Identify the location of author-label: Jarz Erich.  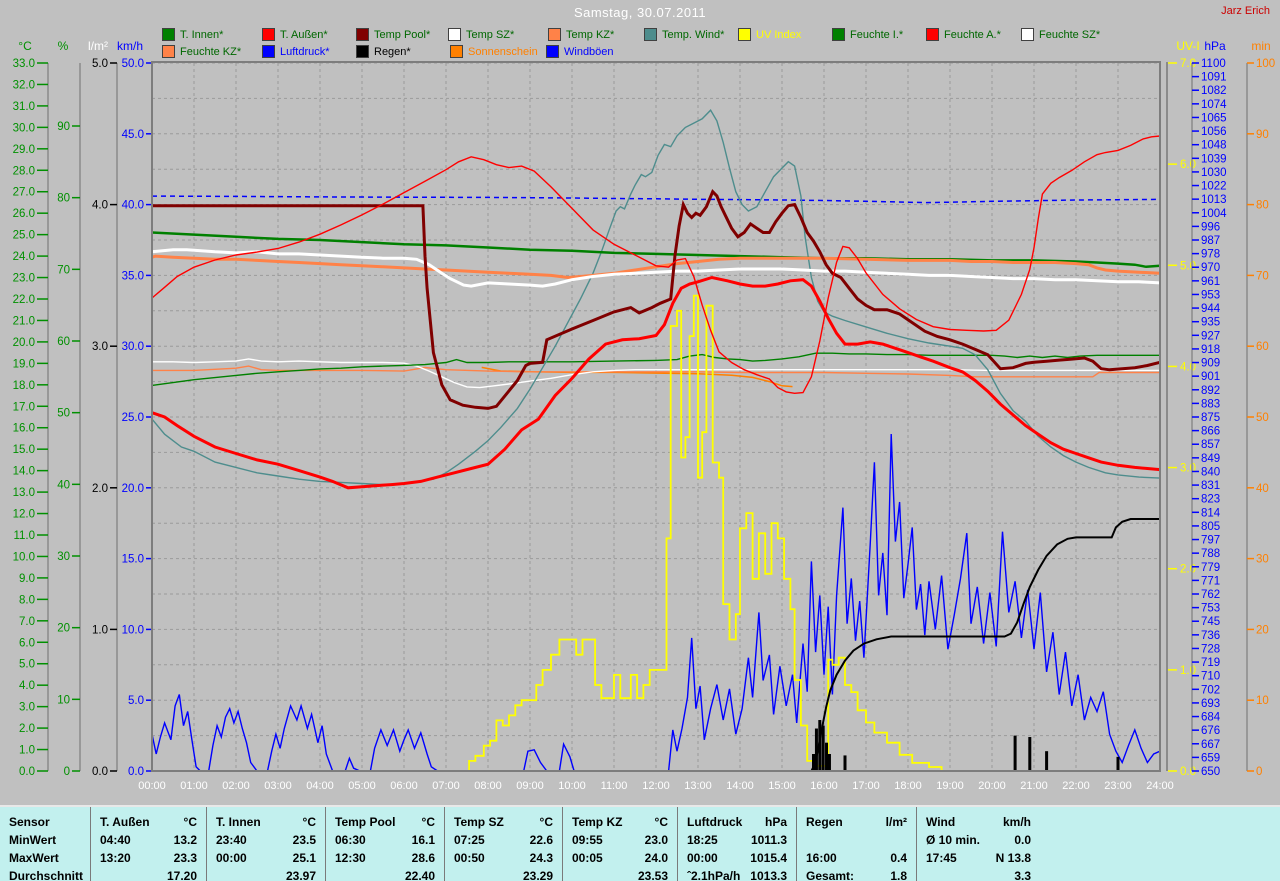
(1245, 11).